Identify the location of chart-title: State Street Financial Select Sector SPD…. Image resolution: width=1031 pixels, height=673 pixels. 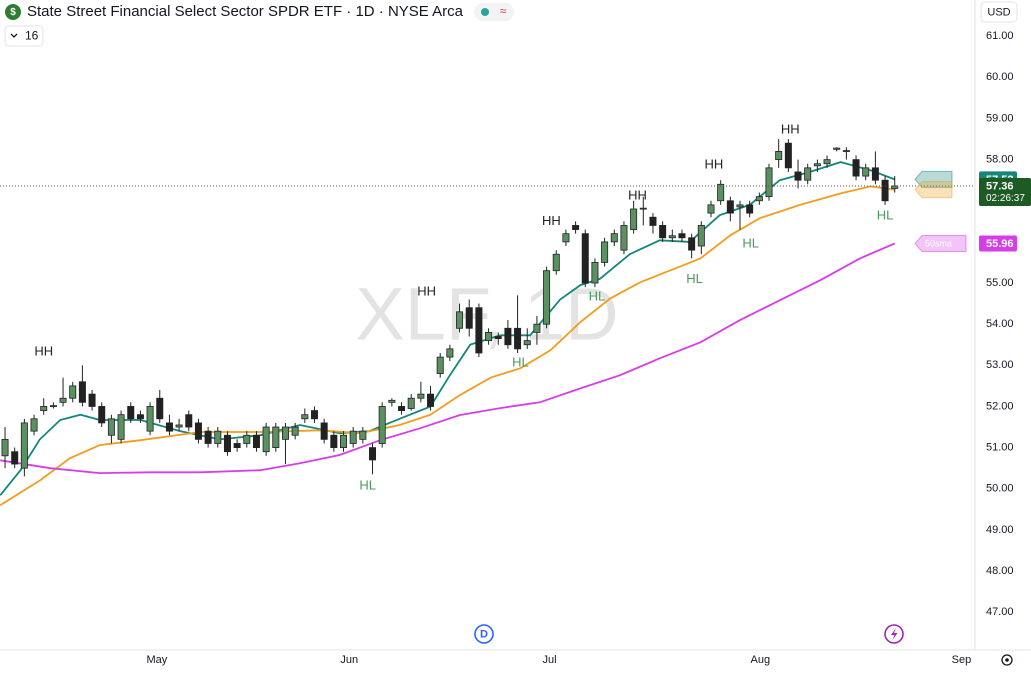
(245, 11).